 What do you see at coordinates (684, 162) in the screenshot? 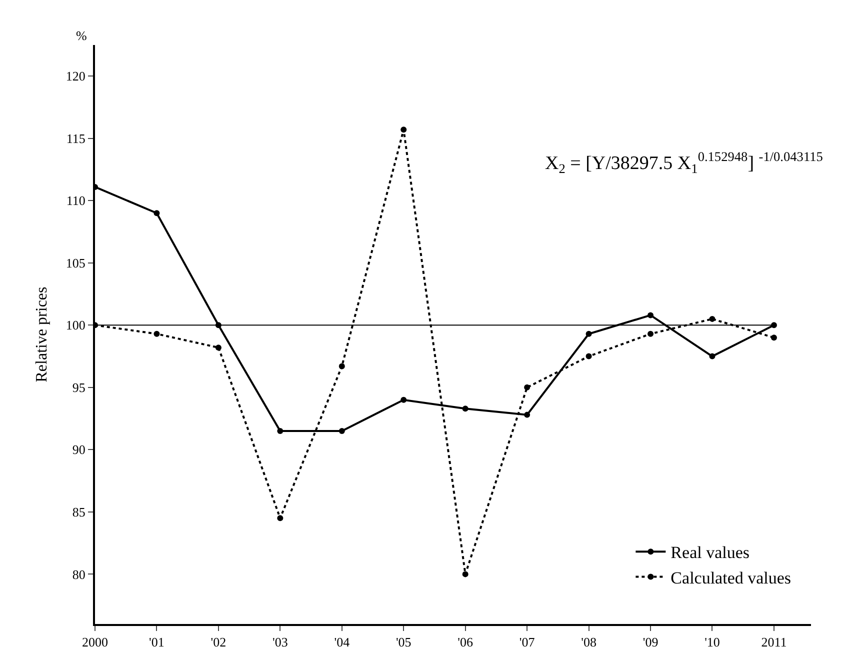
I see `annotation: X$_{2}$ = [Y/38297.5 X$_{1}$$^{0.152948}$] $^{-1/0.043115}$` at bounding box center [684, 162].